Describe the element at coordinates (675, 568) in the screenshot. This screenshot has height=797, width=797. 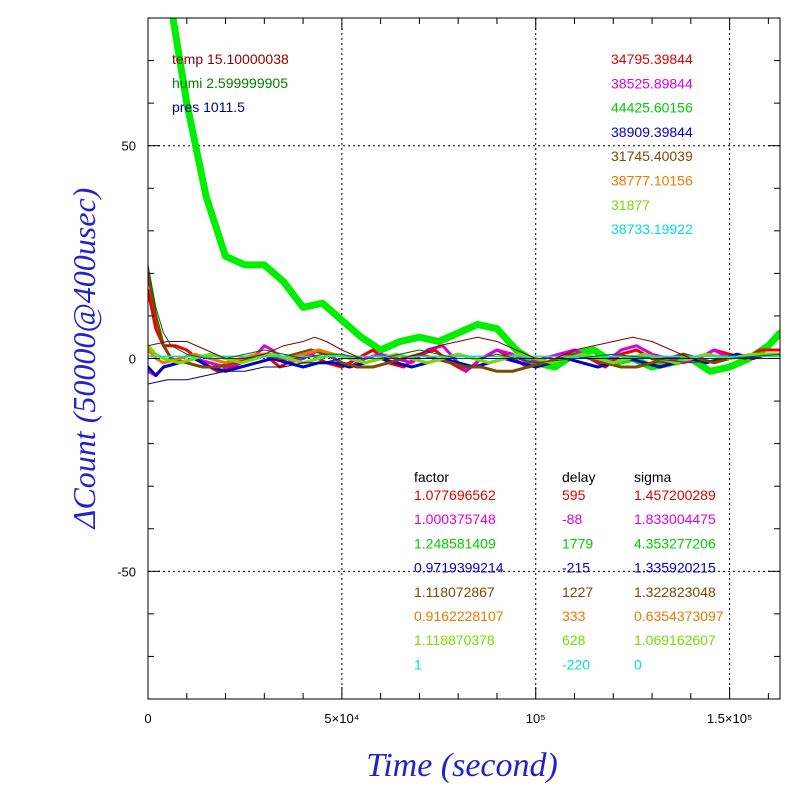
I see `table-sigma: 1.335920215` at that location.